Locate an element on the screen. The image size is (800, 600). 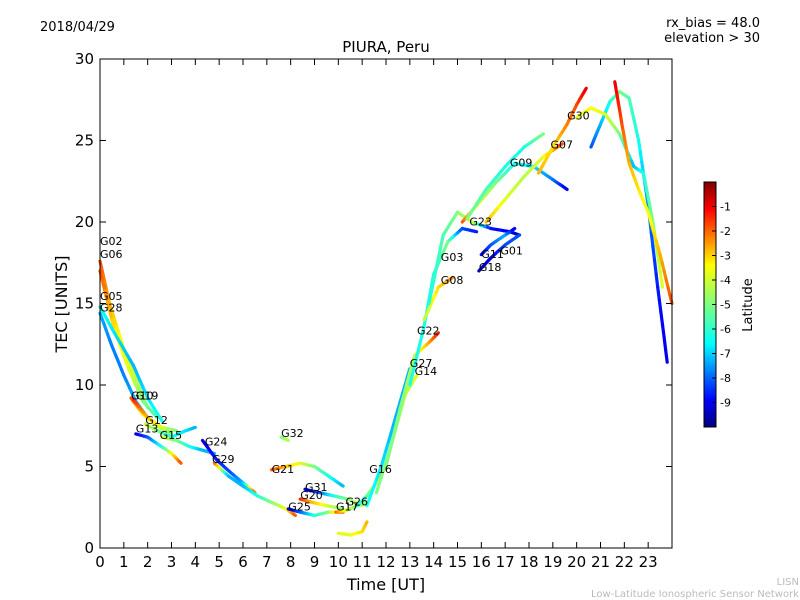
x-tick-label: 2 is located at coordinates (148, 562).